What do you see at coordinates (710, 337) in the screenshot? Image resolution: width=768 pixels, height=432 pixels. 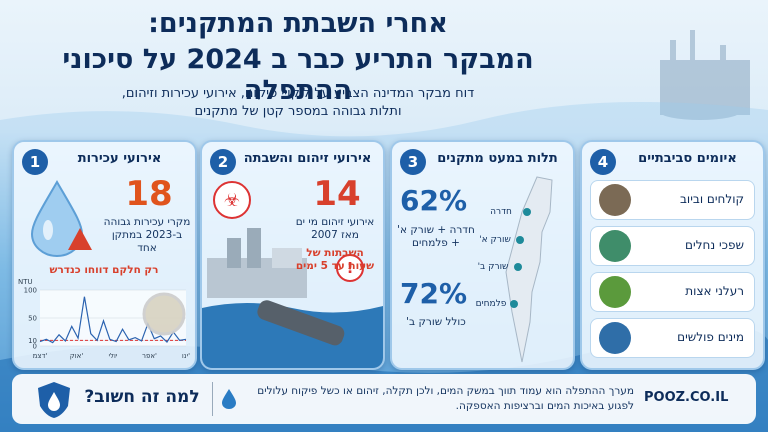 I see `threat-label: מינים פולשים` at bounding box center [710, 337].